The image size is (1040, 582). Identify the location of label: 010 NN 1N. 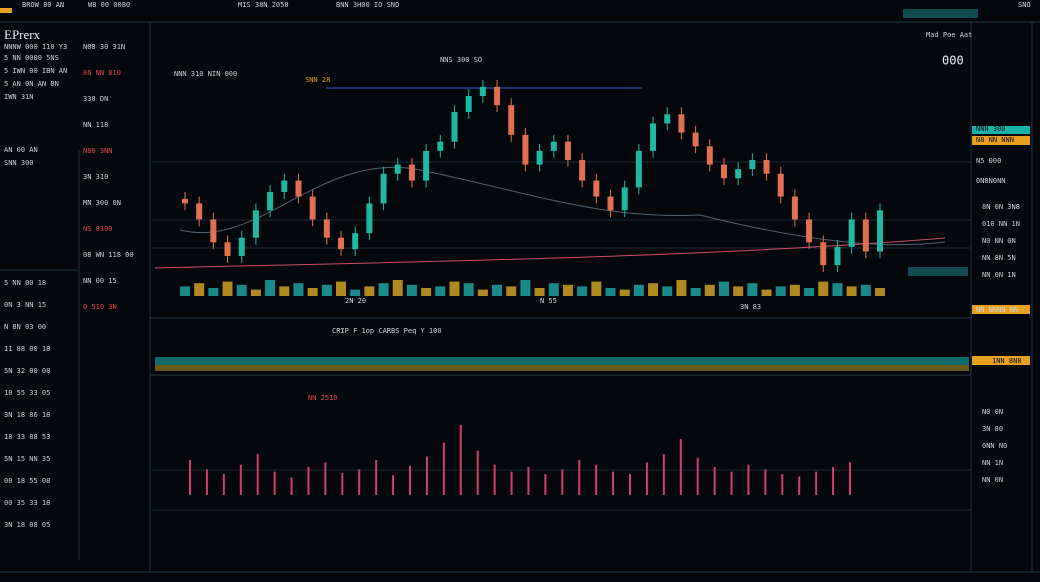
(1001, 224).